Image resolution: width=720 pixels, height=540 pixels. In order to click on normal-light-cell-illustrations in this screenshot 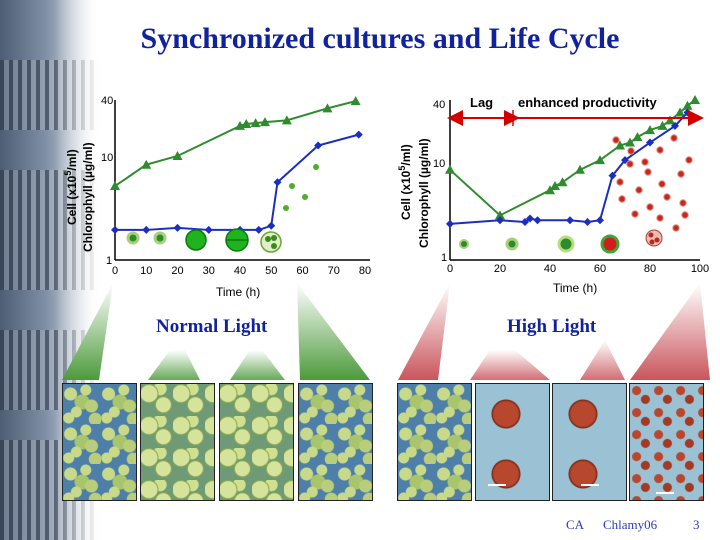, I will do `click(222, 208)`.